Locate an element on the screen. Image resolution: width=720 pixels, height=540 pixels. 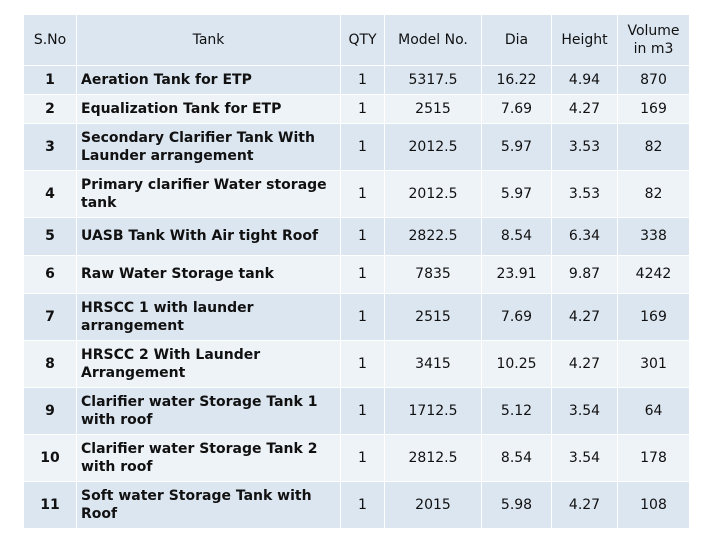
cell-sno: 4 is located at coordinates (50, 194).